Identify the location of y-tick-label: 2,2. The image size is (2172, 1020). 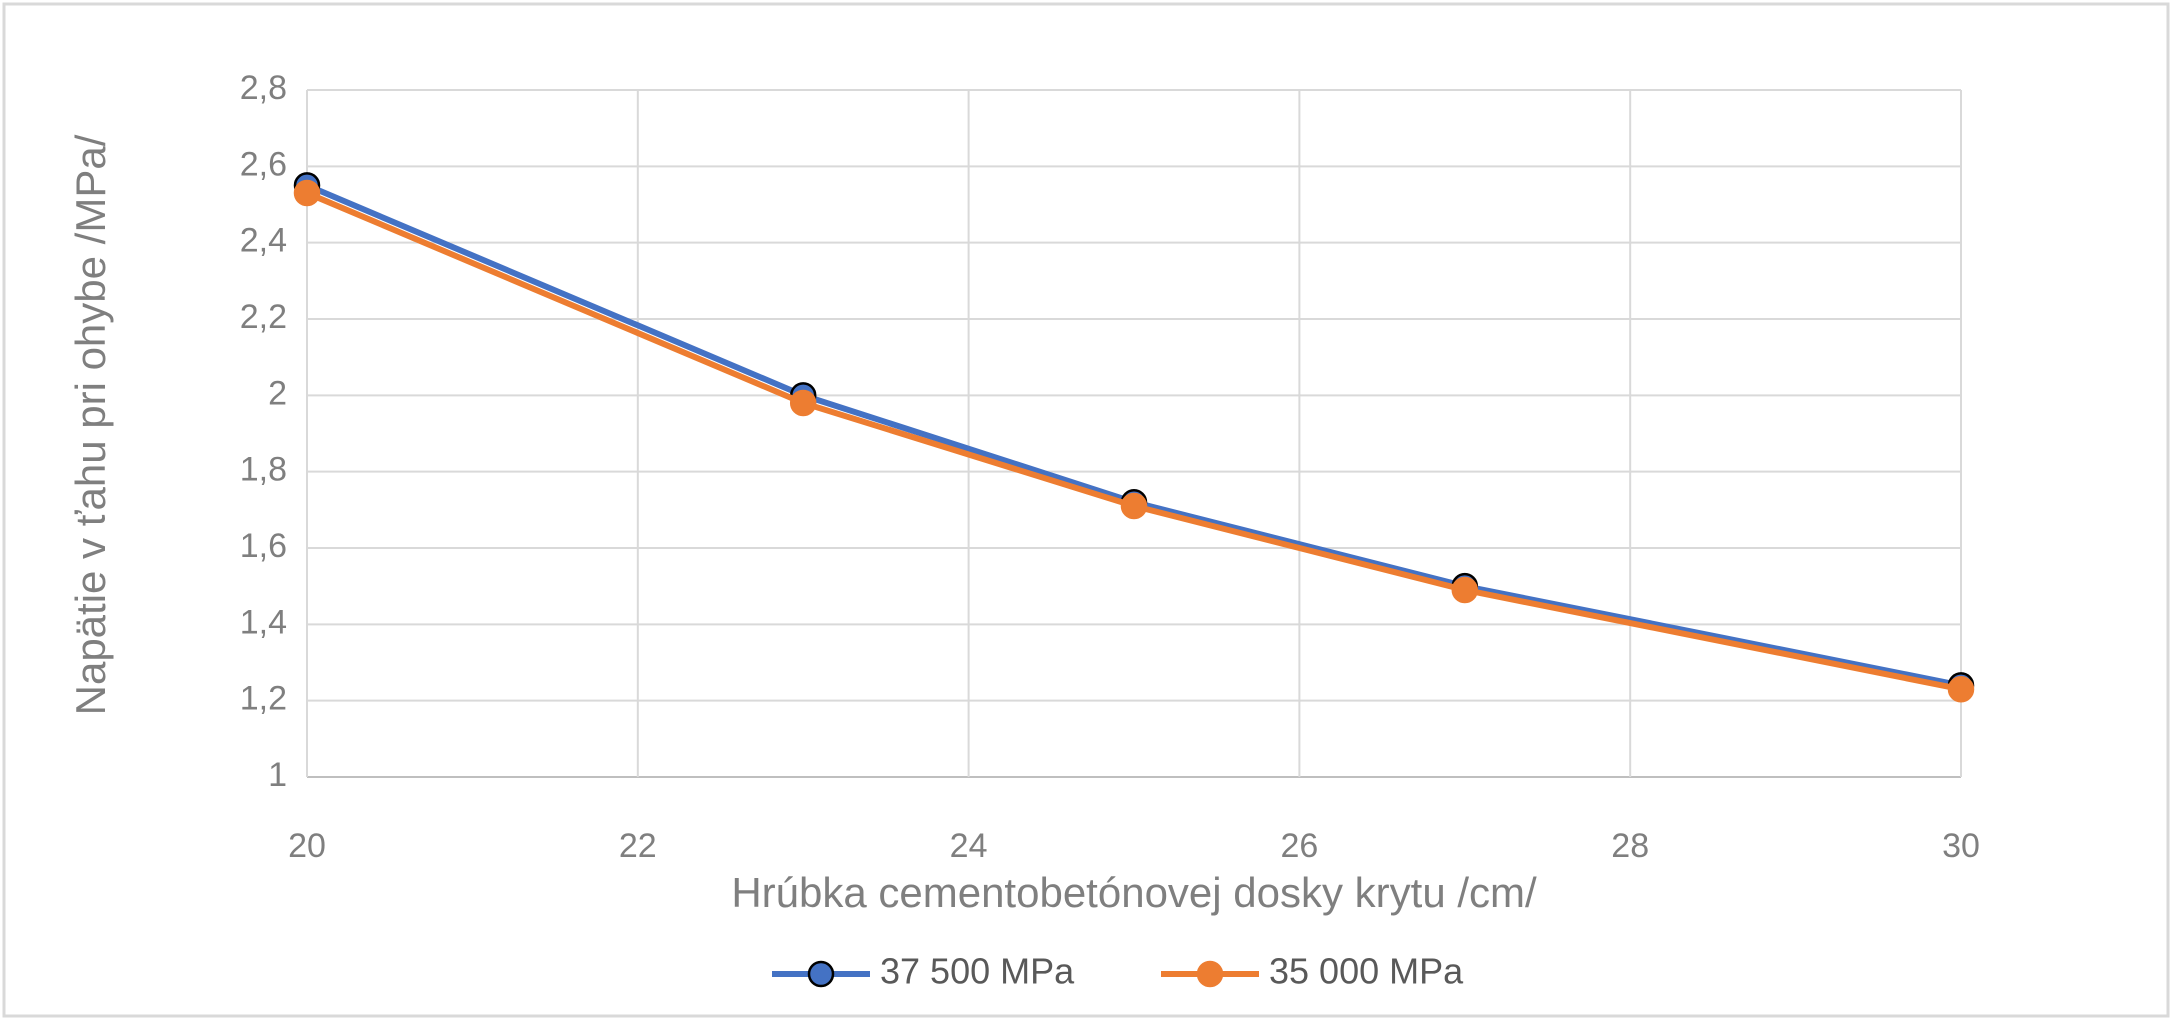
(263, 317).